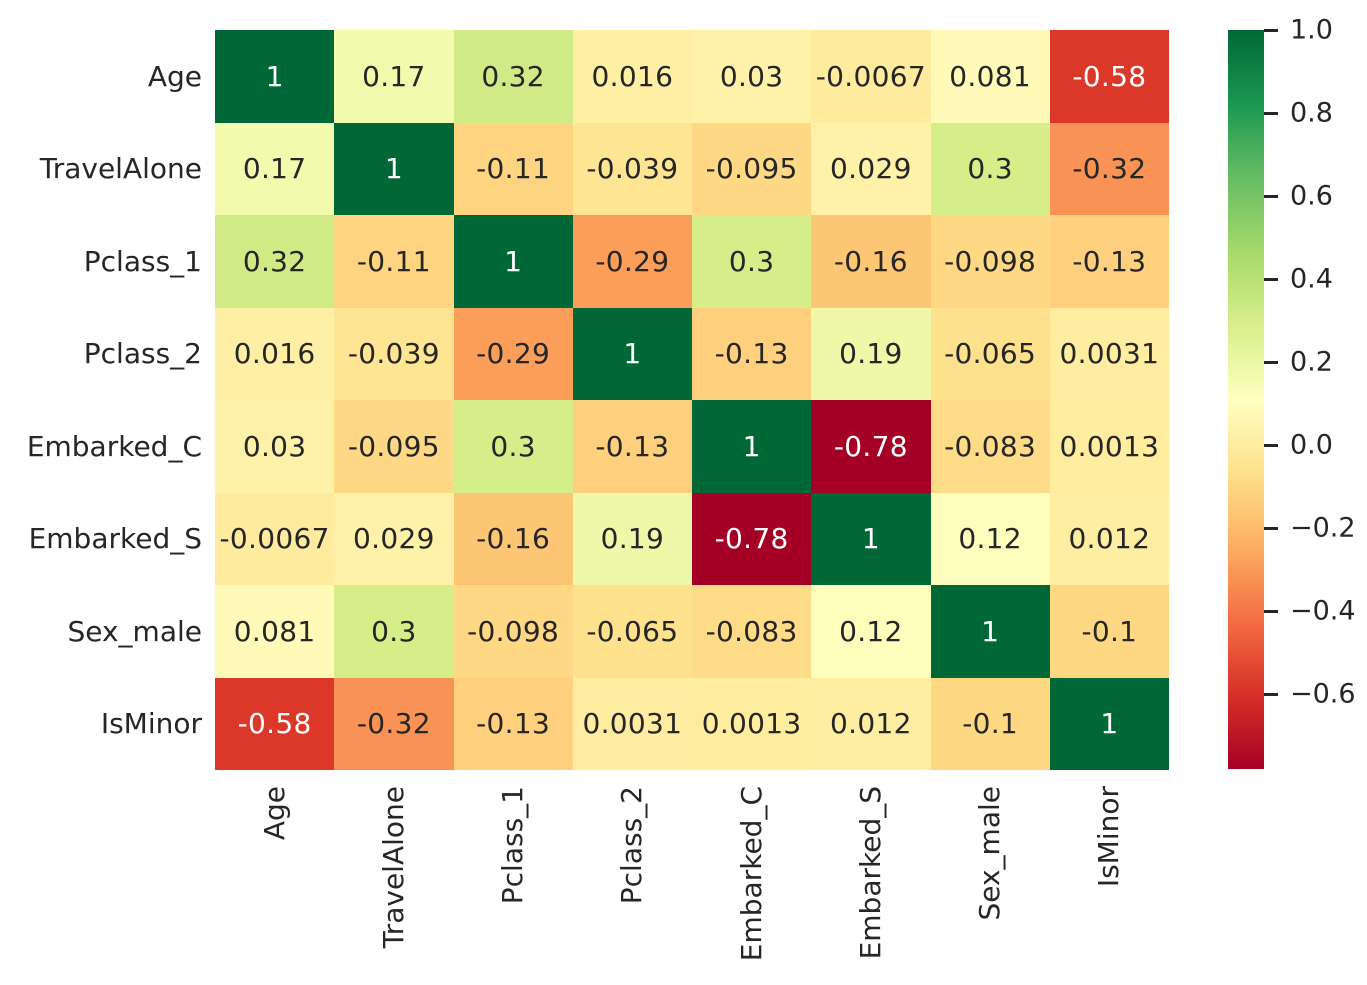  What do you see at coordinates (870, 885) in the screenshot?
I see `x-tick-label-wrap: Embarked_S` at bounding box center [870, 885].